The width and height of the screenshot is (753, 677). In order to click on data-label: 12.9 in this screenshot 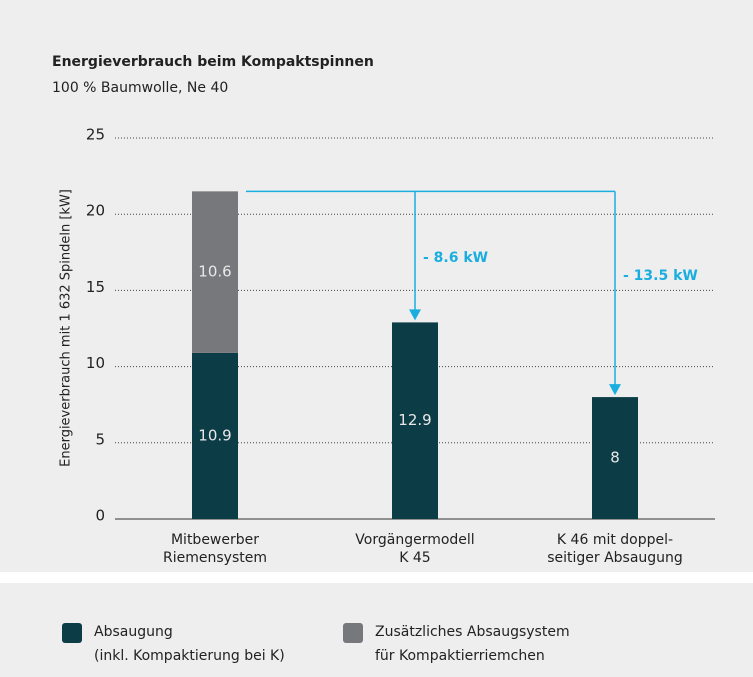, I will do `click(414, 420)`.